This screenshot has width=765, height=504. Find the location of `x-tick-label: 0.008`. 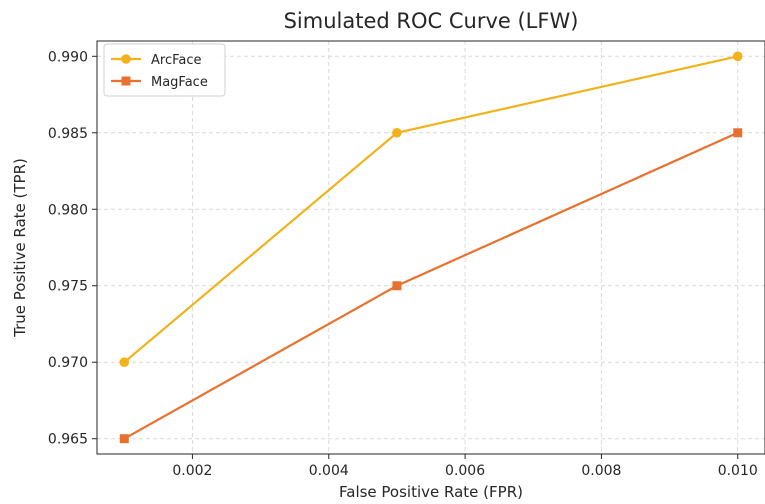

x-tick-label: 0.008 is located at coordinates (601, 471).